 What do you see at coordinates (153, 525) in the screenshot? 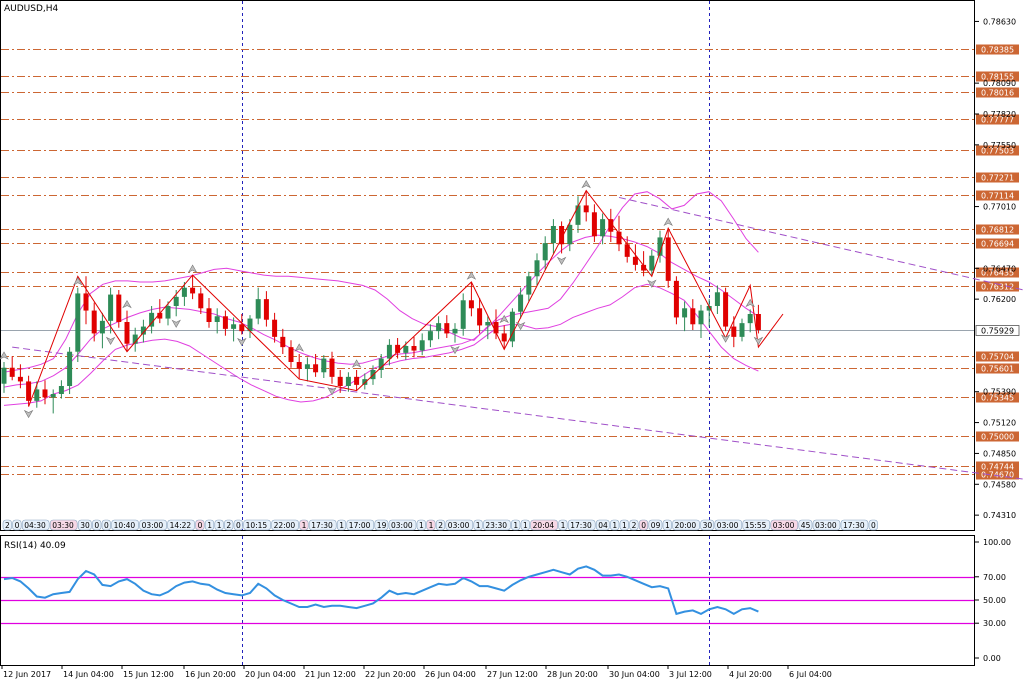
I see `time-tag-8: 03:00` at bounding box center [153, 525].